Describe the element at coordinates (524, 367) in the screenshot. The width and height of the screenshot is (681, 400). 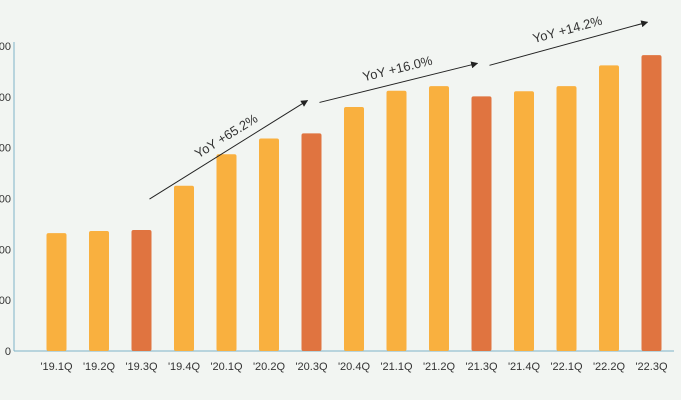
I see `x-tick-label: '21.4Q` at that location.